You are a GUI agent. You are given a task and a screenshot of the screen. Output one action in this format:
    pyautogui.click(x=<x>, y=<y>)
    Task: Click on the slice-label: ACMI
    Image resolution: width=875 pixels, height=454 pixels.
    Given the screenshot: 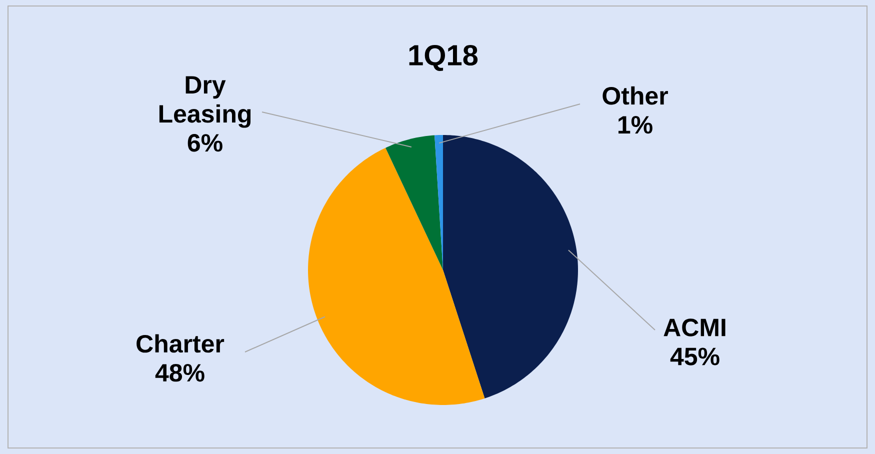 What is the action you would take?
    pyautogui.click(x=695, y=327)
    